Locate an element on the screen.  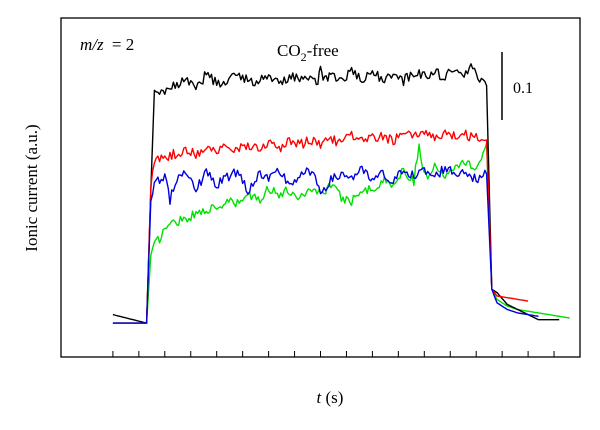
mz-annotation: m/z = 2 is located at coordinates (107, 44).